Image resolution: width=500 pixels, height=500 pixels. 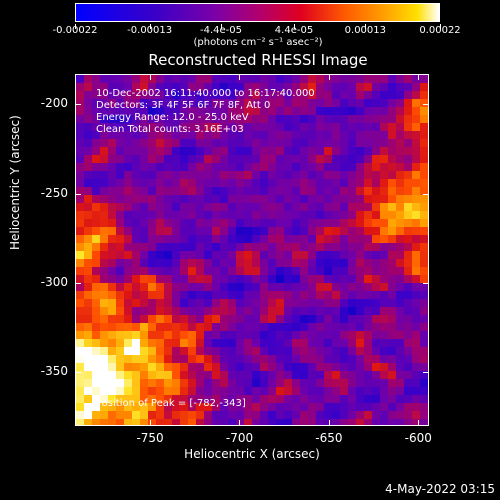 What do you see at coordinates (150, 30) in the screenshot?
I see `colorbar-tick-label: -0.00013` at bounding box center [150, 30].